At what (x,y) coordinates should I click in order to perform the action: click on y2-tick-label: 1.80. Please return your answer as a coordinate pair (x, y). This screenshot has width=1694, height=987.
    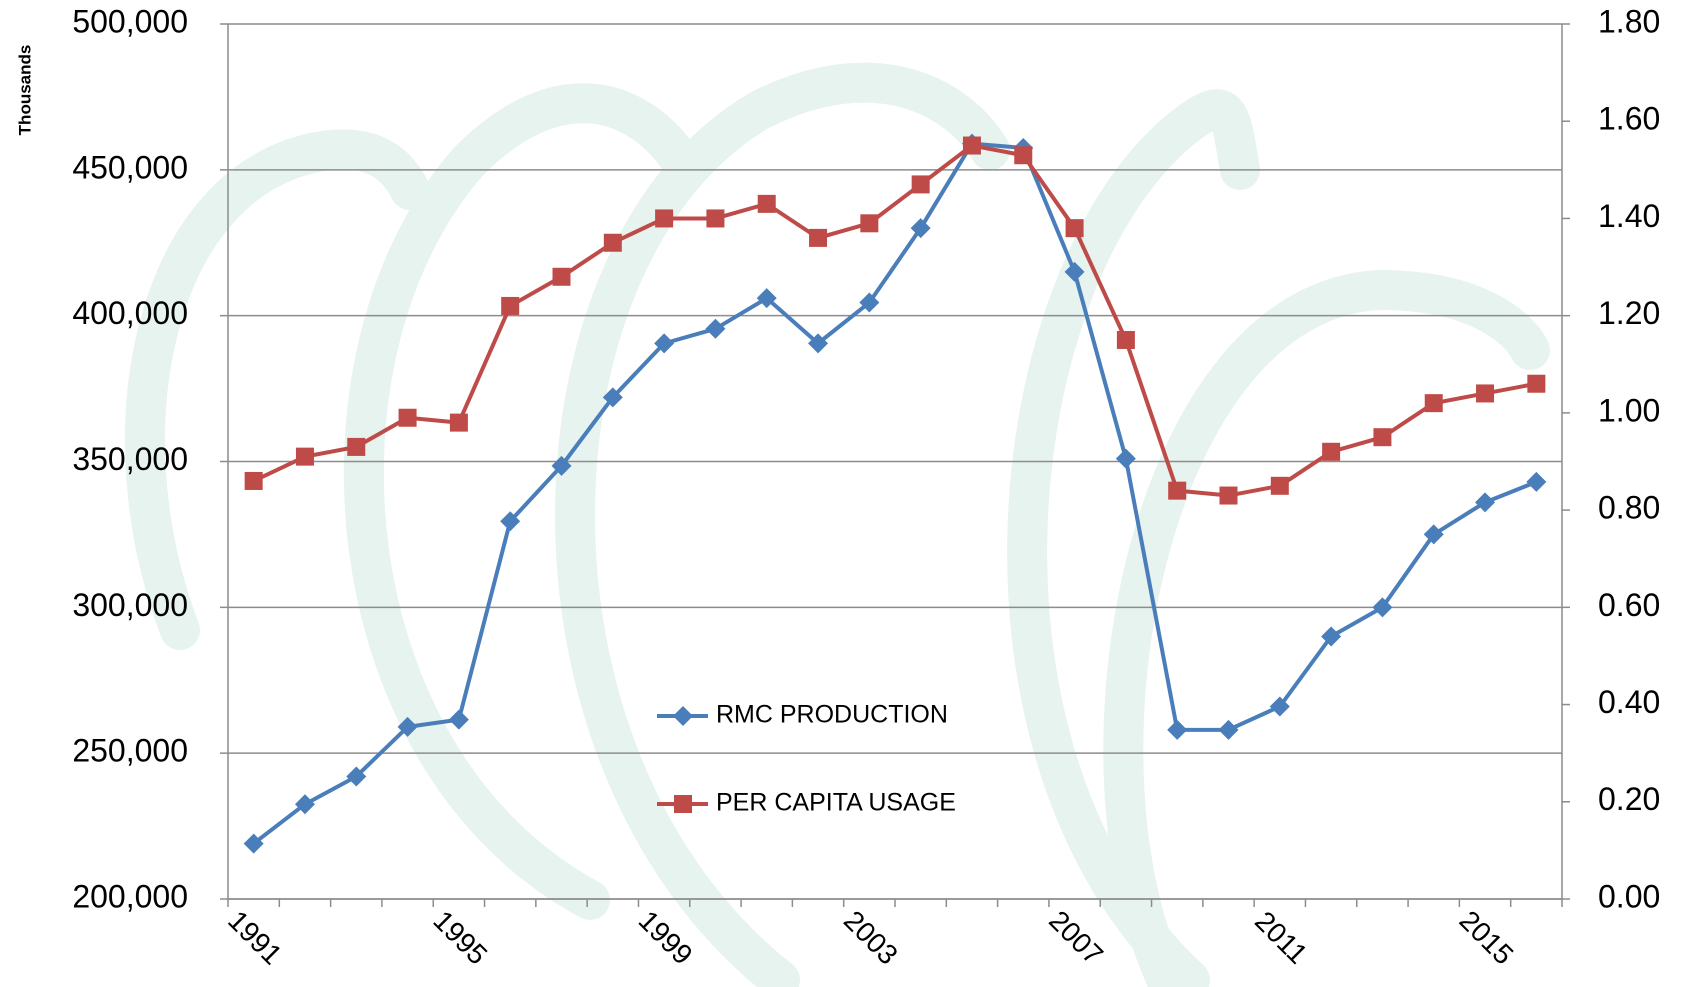
    Looking at the image, I should click on (1629, 21).